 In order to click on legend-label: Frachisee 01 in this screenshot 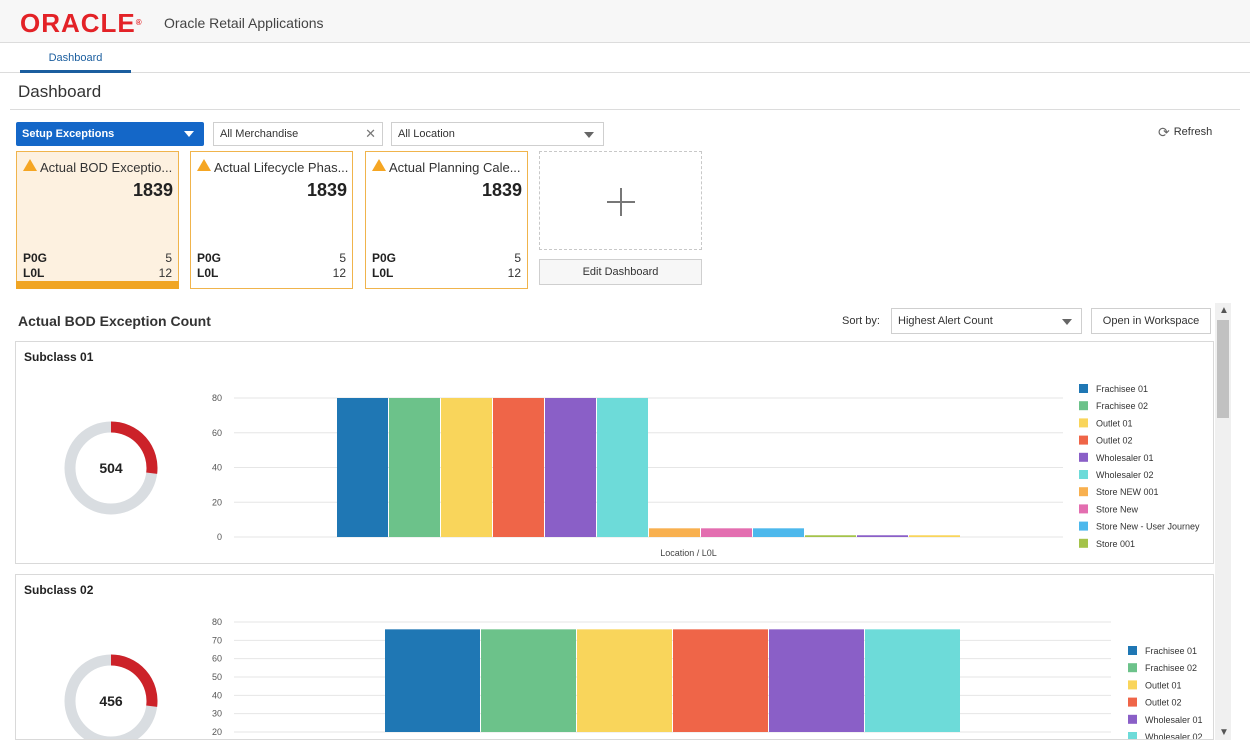, I will do `click(1171, 651)`.